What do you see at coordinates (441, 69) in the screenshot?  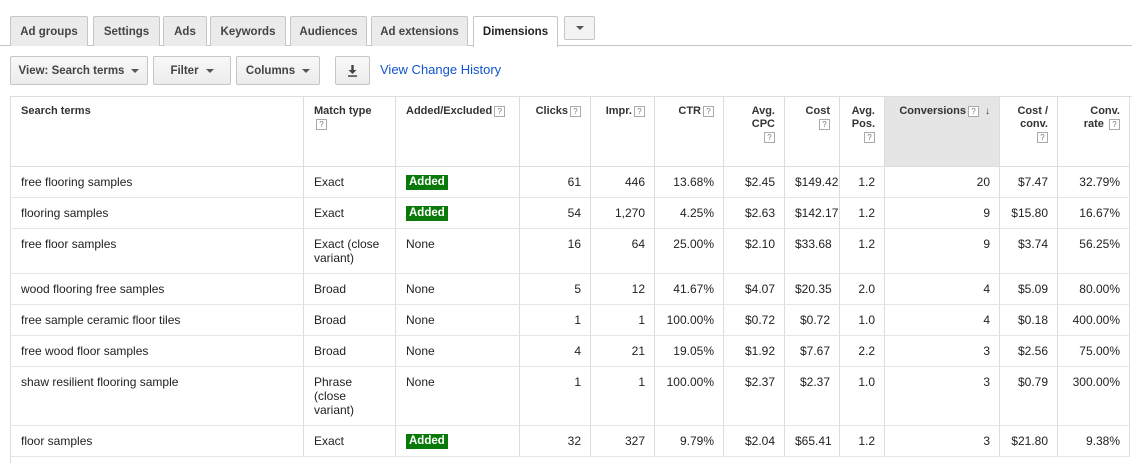 I see `view-change-history-link: View Change History` at bounding box center [441, 69].